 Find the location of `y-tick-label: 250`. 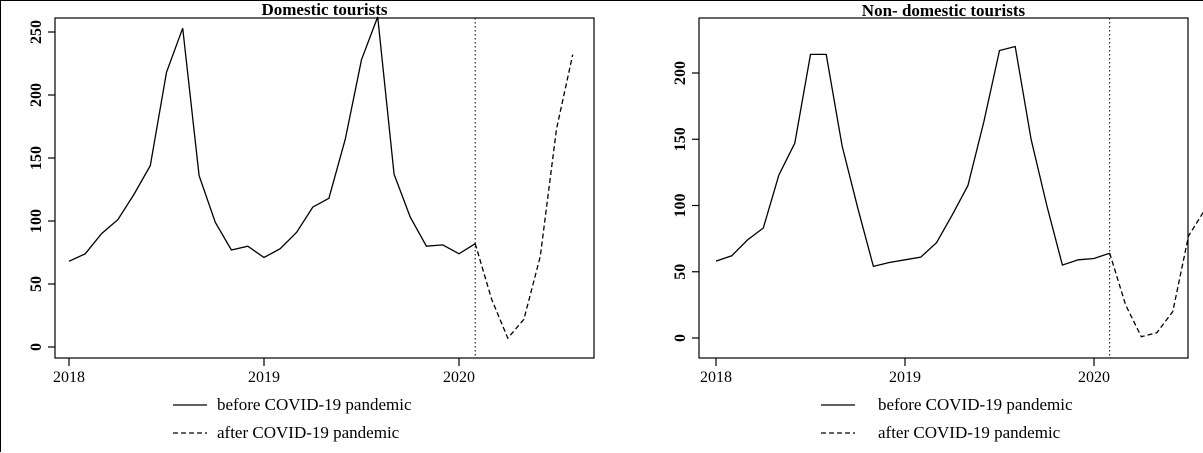

y-tick-label: 250 is located at coordinates (36, 32).